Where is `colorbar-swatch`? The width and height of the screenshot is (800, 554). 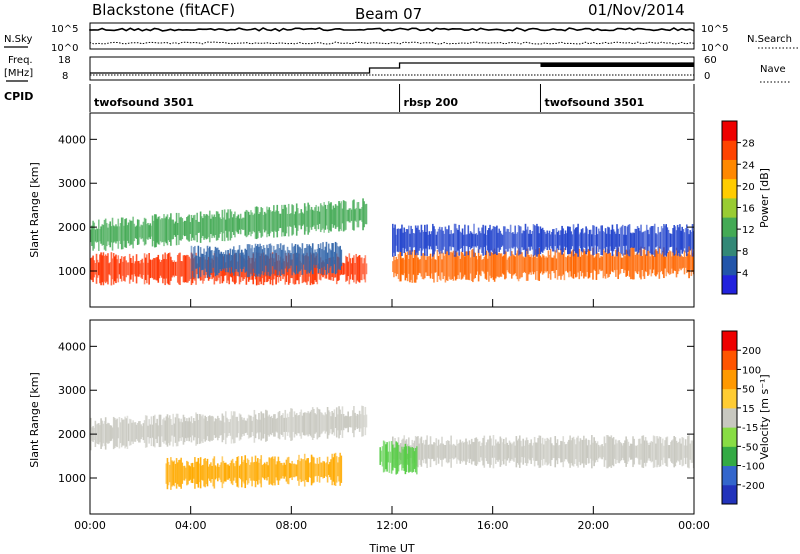 colorbar-swatch is located at coordinates (729, 398).